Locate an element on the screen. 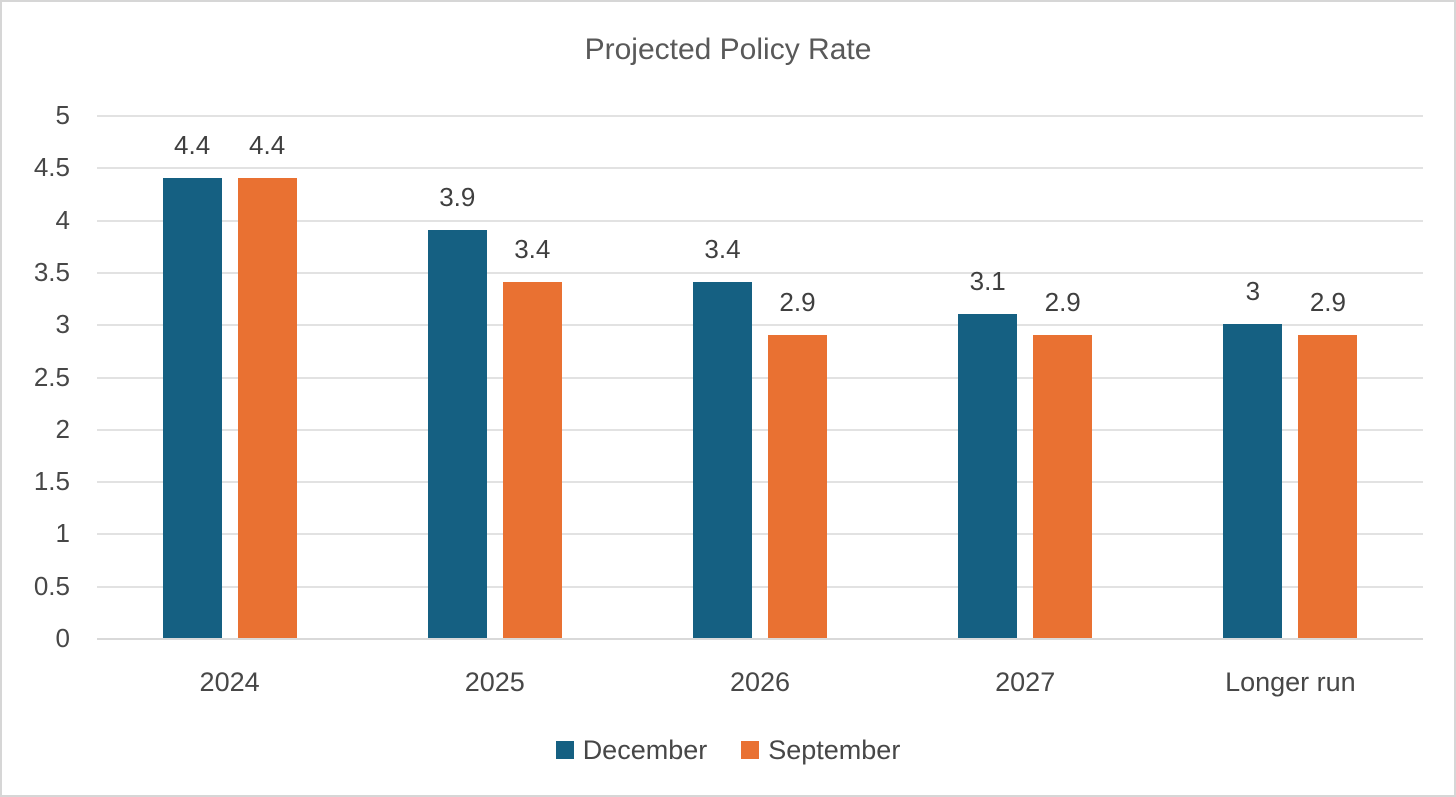 This screenshot has width=1456, height=797. y-tick-label: 0 is located at coordinates (62, 638).